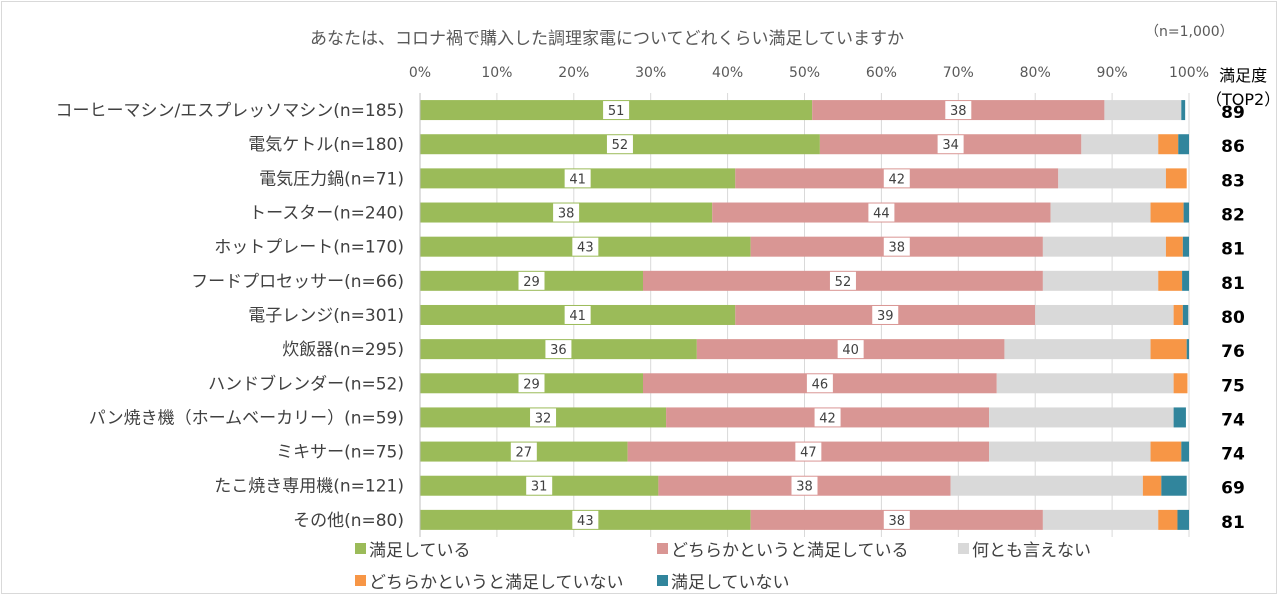 This screenshot has height=597, width=1280. Describe the element at coordinates (820, 384) in the screenshot. I see `data-label: 46` at that location.